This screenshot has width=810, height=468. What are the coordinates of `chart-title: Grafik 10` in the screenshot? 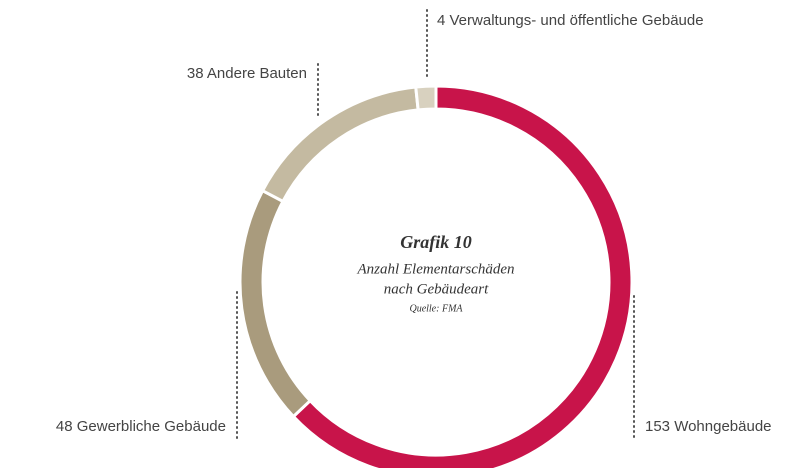 It's located at (436, 242).